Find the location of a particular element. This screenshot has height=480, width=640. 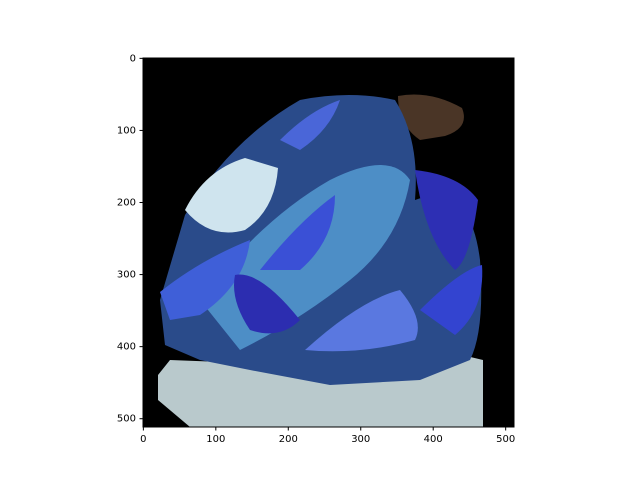

x-tick-label: 200 is located at coordinates (288, 439).